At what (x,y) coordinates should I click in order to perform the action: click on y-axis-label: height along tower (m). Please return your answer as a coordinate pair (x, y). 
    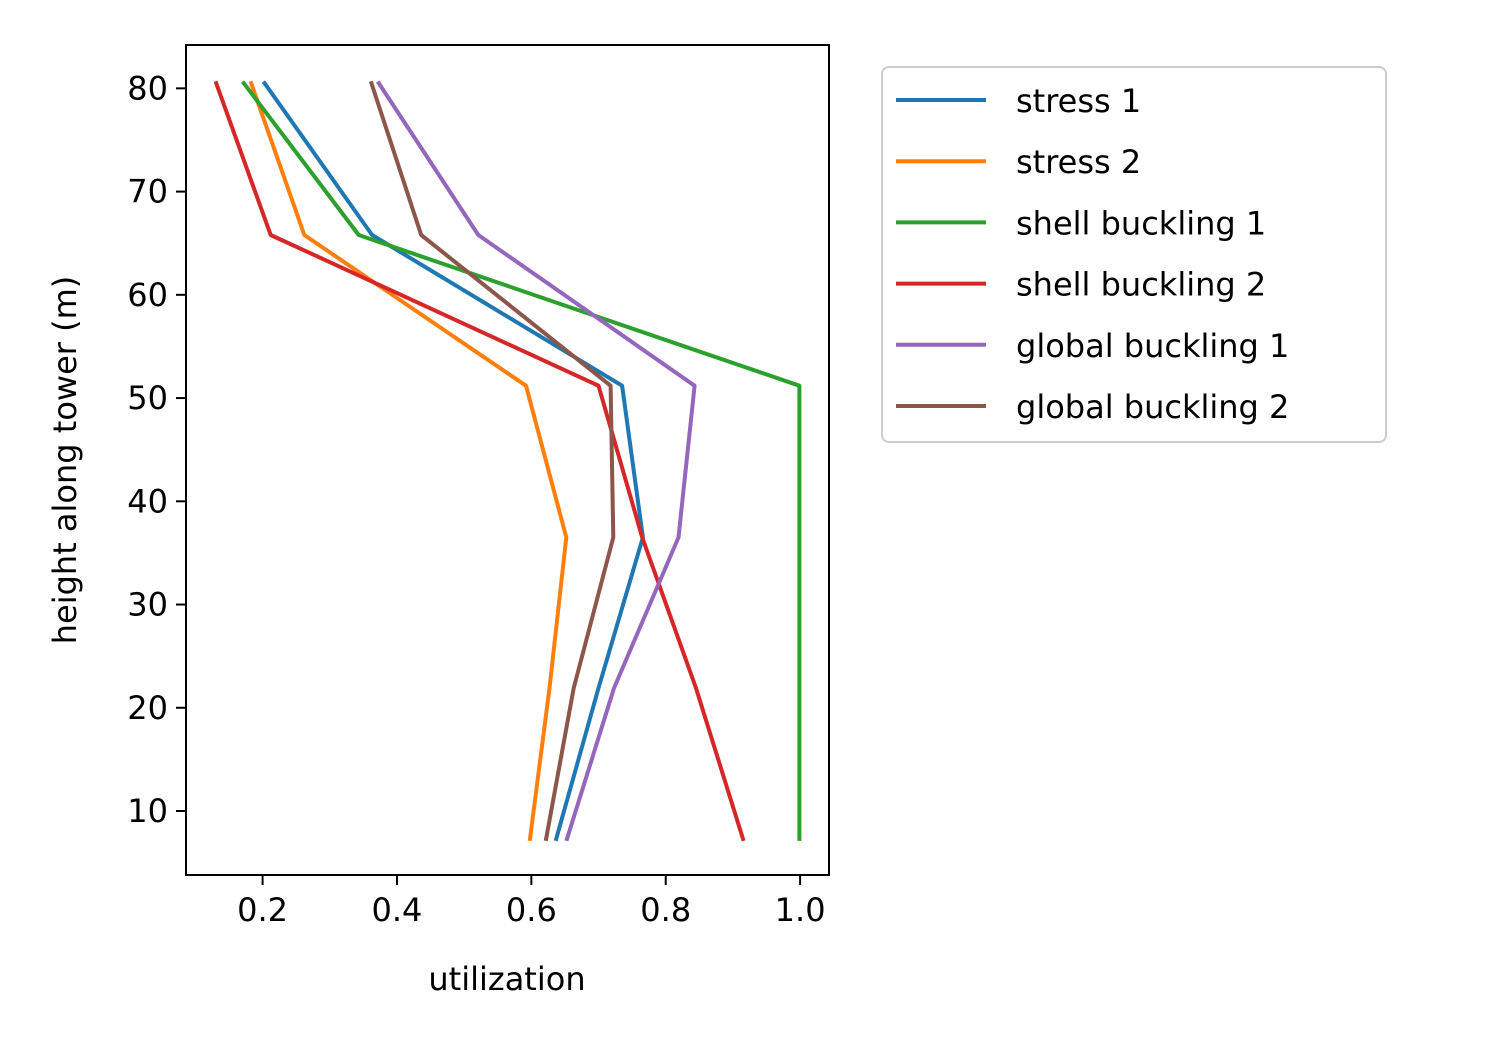
    Looking at the image, I should click on (65, 460).